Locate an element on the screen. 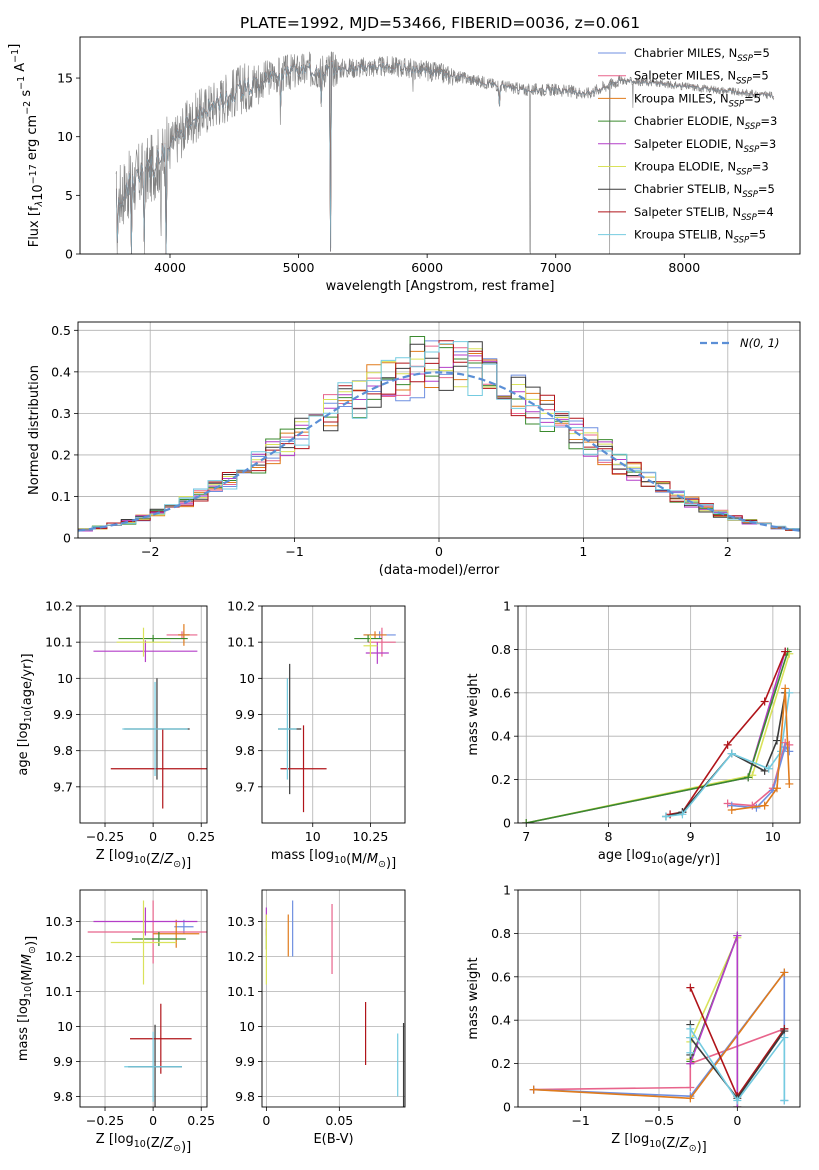  spectrum-plot is located at coordinates (445, 152).